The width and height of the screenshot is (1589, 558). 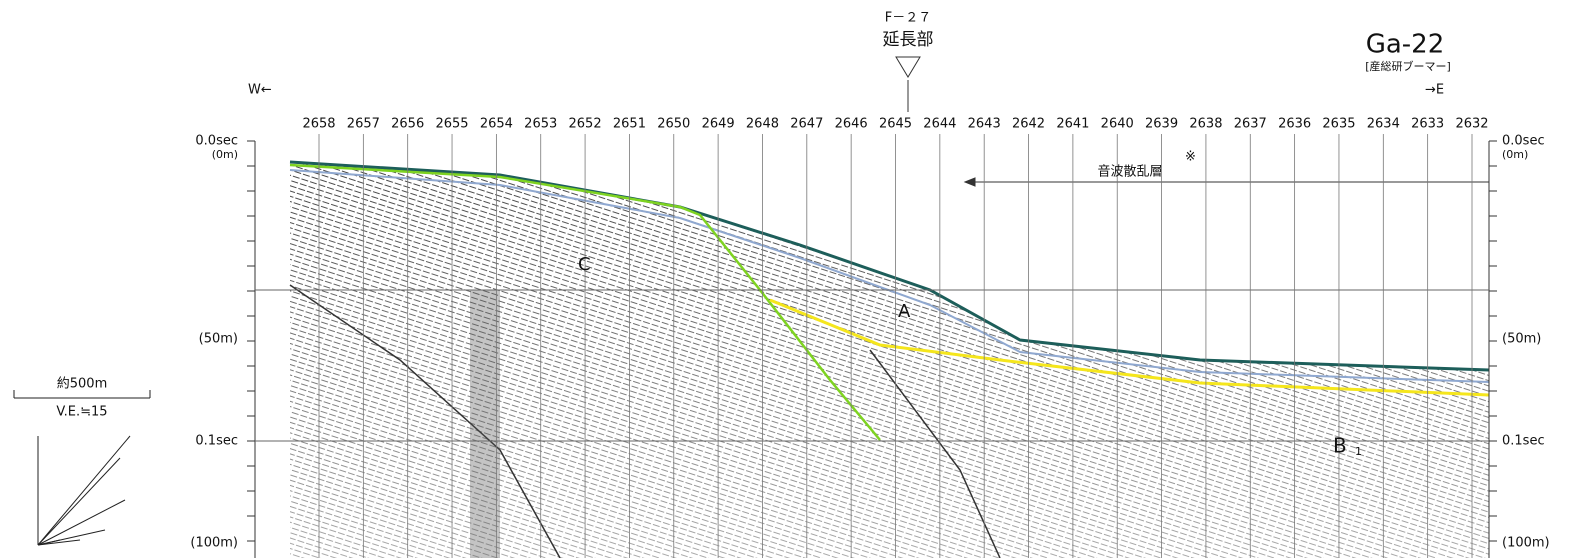 I want to click on annotation: 音波散乱層, so click(x=1129, y=172).